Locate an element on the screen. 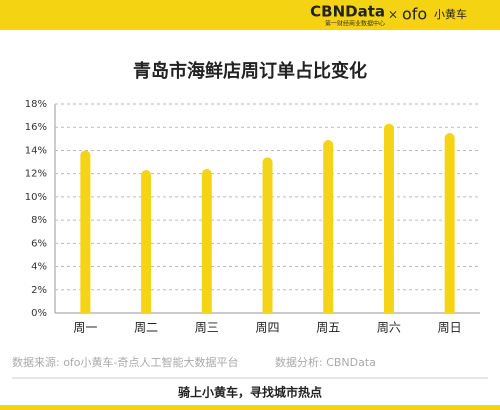 This screenshot has height=410, width=500. x-tick-label: 周三 is located at coordinates (207, 328).